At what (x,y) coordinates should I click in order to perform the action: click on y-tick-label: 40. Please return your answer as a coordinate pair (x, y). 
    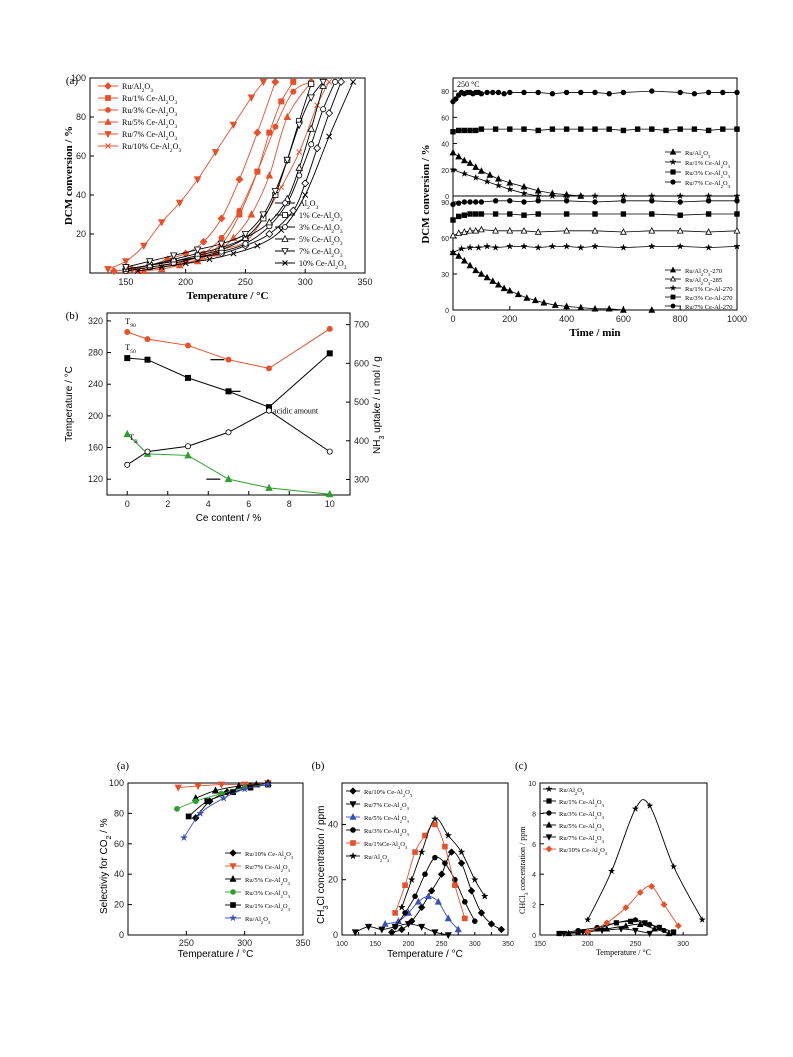
    Looking at the image, I should click on (445, 145).